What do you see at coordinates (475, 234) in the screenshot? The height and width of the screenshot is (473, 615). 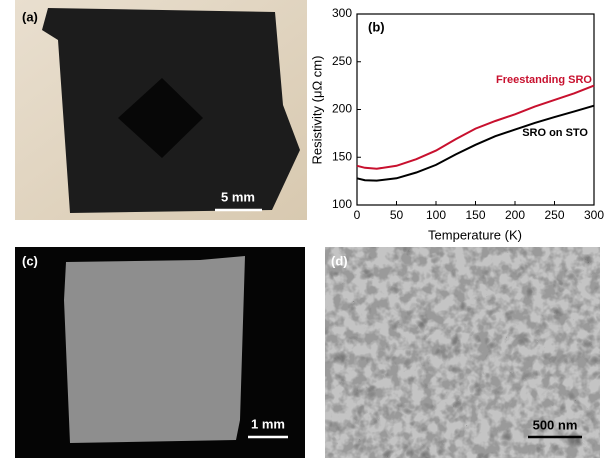 I see `x-axis-label: Temperature (K)` at bounding box center [475, 234].